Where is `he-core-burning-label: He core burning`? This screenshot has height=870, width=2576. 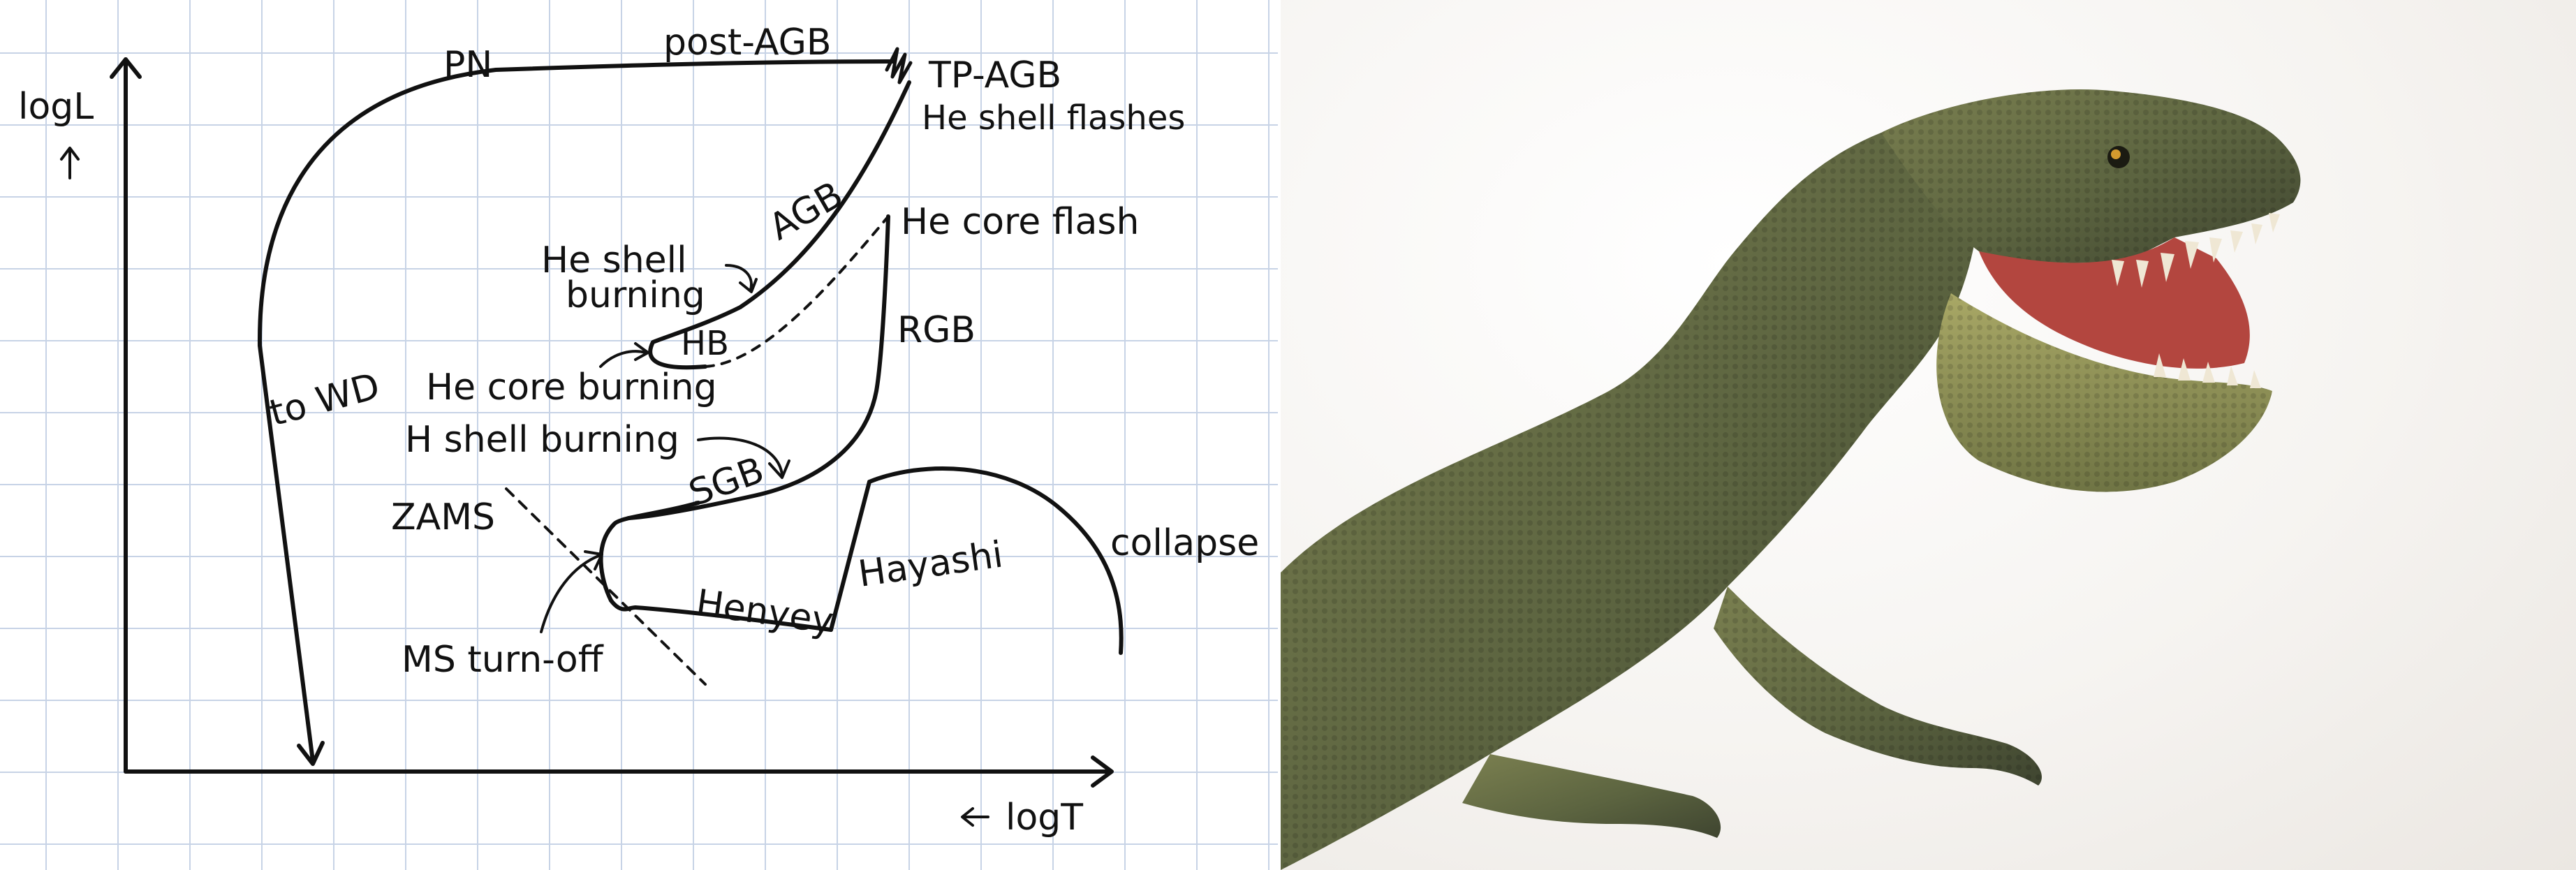
he-core-burning-label: He core burning is located at coordinates (571, 388).